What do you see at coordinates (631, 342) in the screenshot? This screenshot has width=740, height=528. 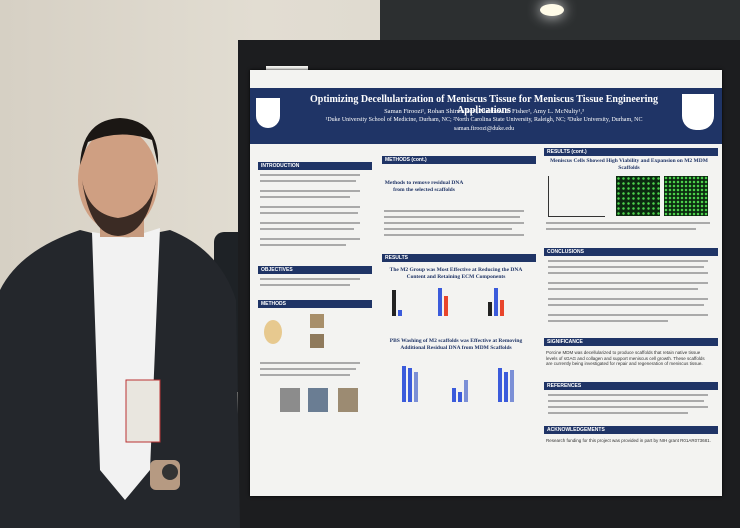 I see `section-header: SIGNIFICANCE` at bounding box center [631, 342].